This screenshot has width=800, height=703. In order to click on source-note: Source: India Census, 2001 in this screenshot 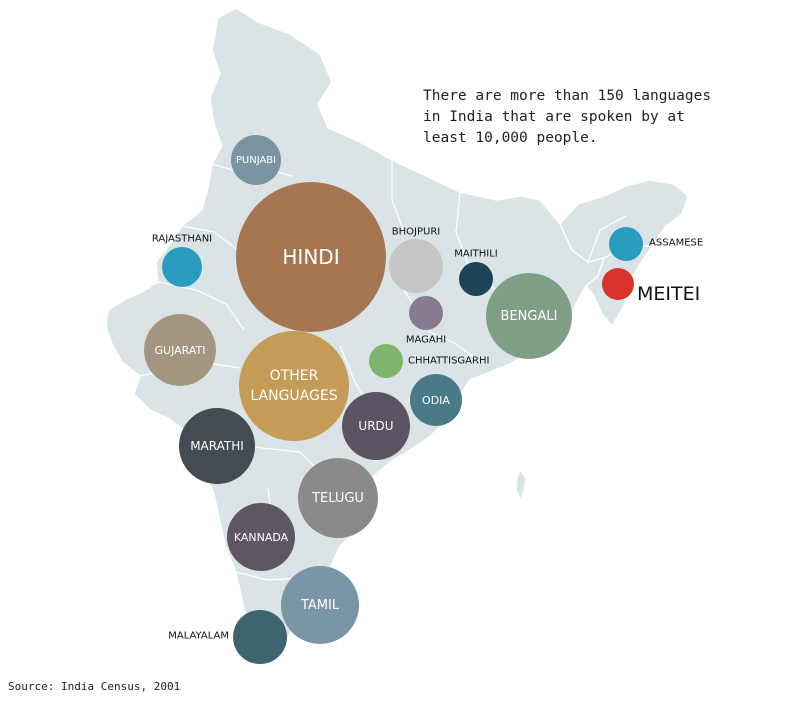, I will do `click(94, 686)`.